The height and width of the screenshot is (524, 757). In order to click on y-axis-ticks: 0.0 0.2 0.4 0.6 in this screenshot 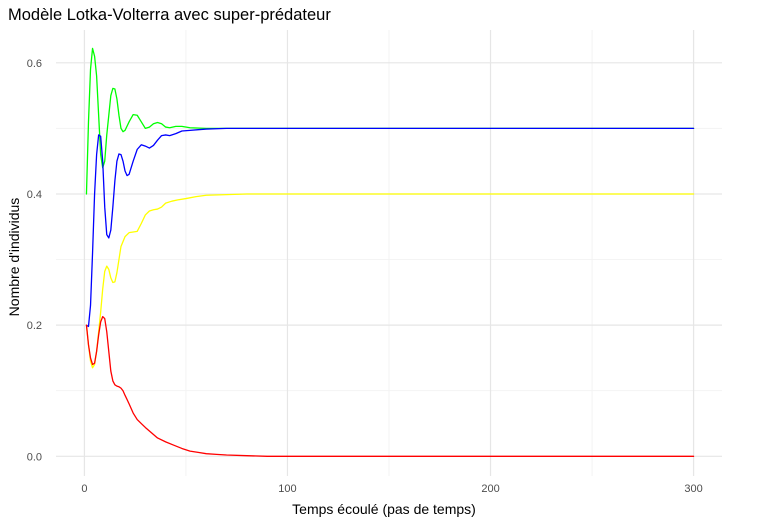, I will do `click(34, 261)`.